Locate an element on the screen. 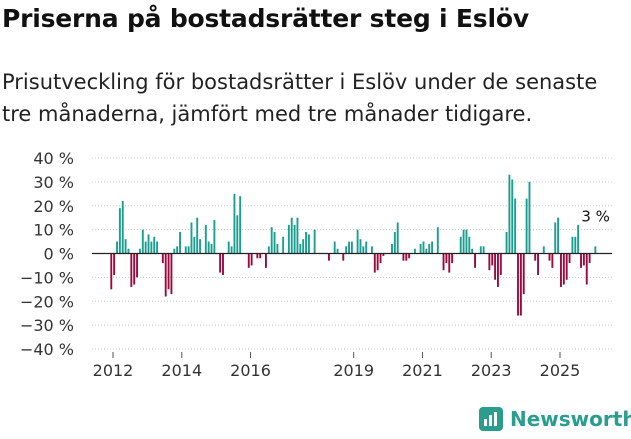 The image size is (631, 439). newsworthy-logo-icon is located at coordinates (491, 419).